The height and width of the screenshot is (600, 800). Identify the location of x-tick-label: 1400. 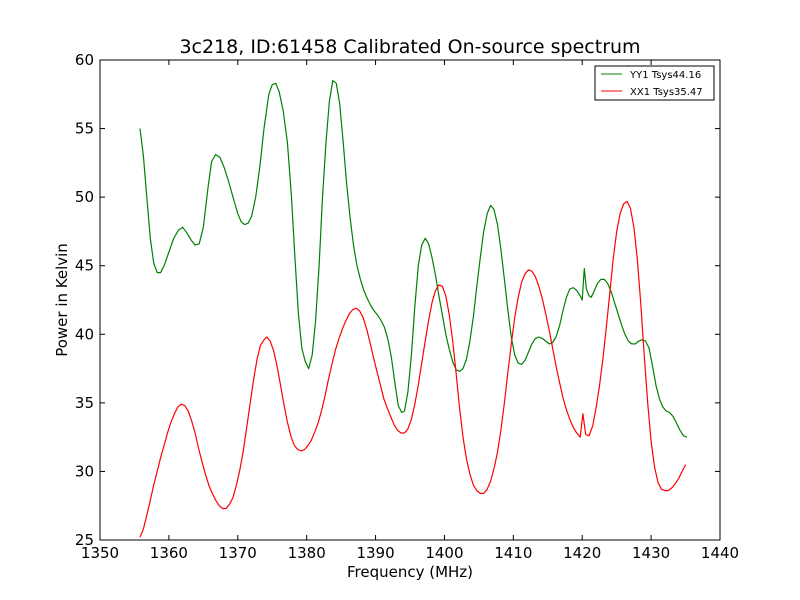
(444, 553).